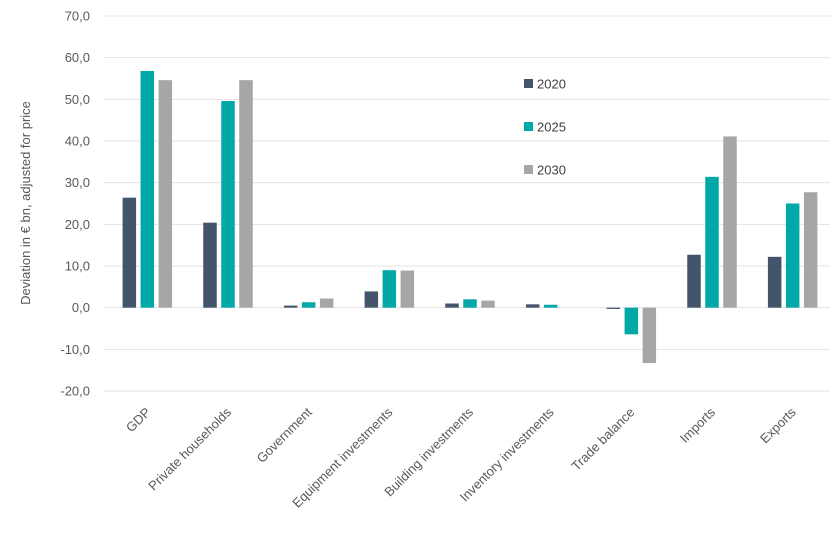 Image resolution: width=840 pixels, height=543 pixels. Describe the element at coordinates (698, 425) in the screenshot. I see `x-category-label: Imports` at that location.